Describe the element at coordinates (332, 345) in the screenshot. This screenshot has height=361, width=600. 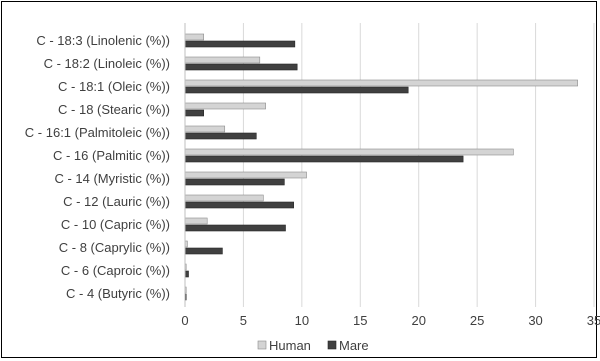
I see `mare-legend-swatch` at that location.